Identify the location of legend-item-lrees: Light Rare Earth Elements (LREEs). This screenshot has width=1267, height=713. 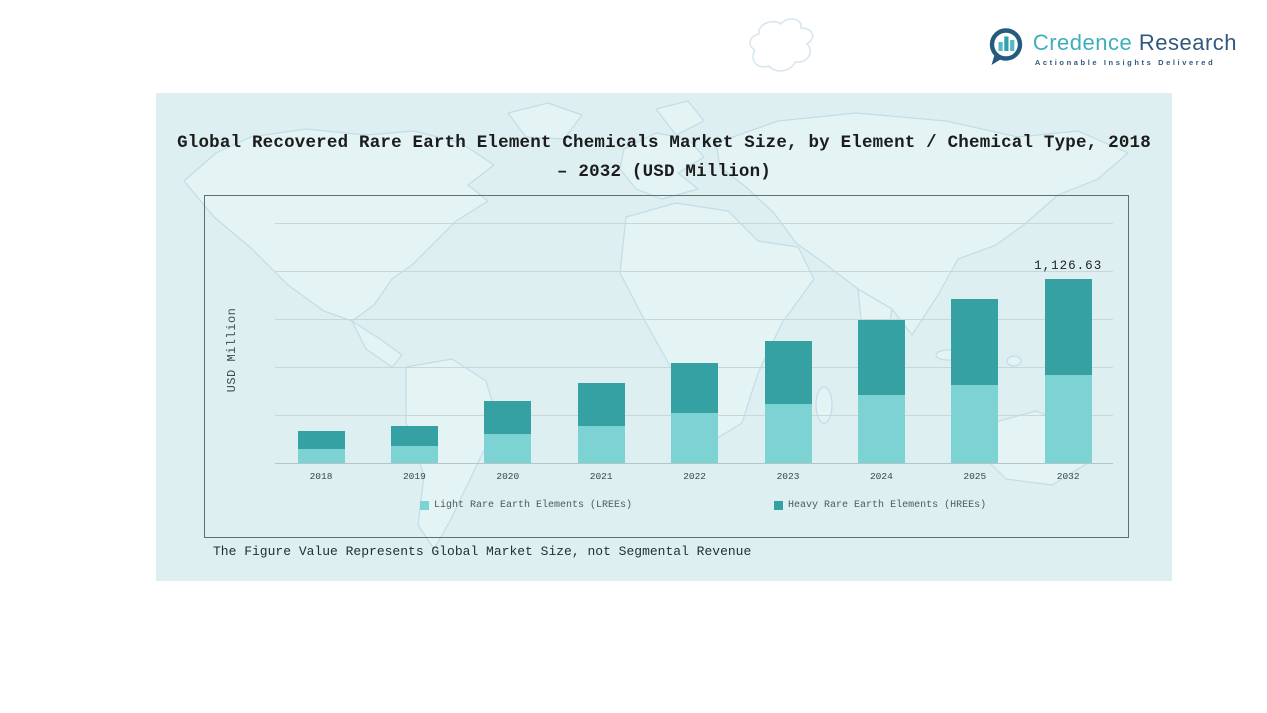
(526, 505).